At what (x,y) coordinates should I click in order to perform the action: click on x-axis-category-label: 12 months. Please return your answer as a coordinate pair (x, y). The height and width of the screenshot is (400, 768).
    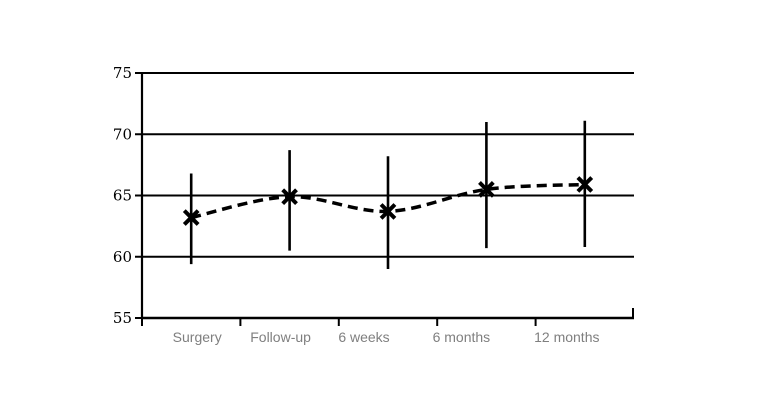
    Looking at the image, I should click on (566, 337).